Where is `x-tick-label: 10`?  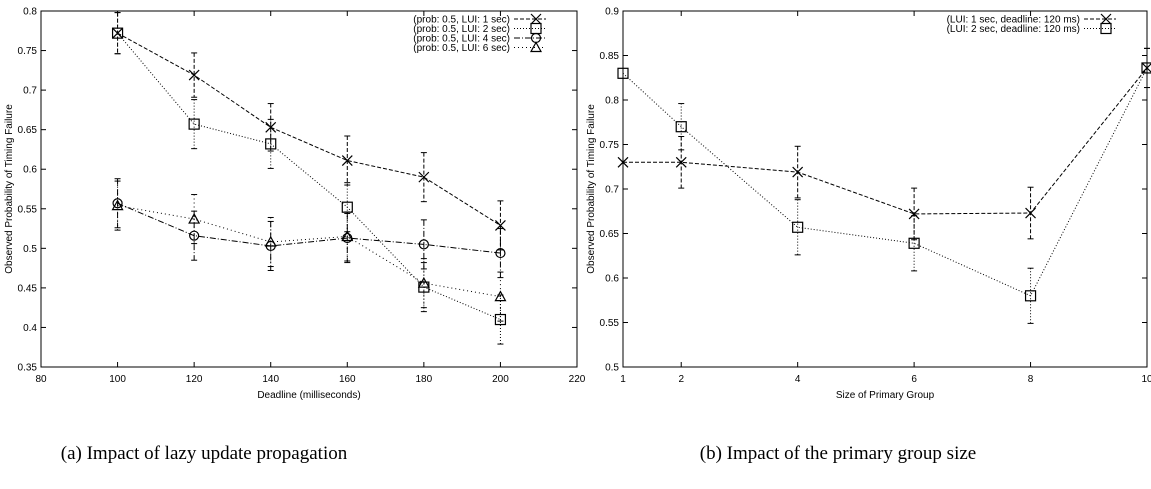 x-tick-label: 10 is located at coordinates (1146, 379).